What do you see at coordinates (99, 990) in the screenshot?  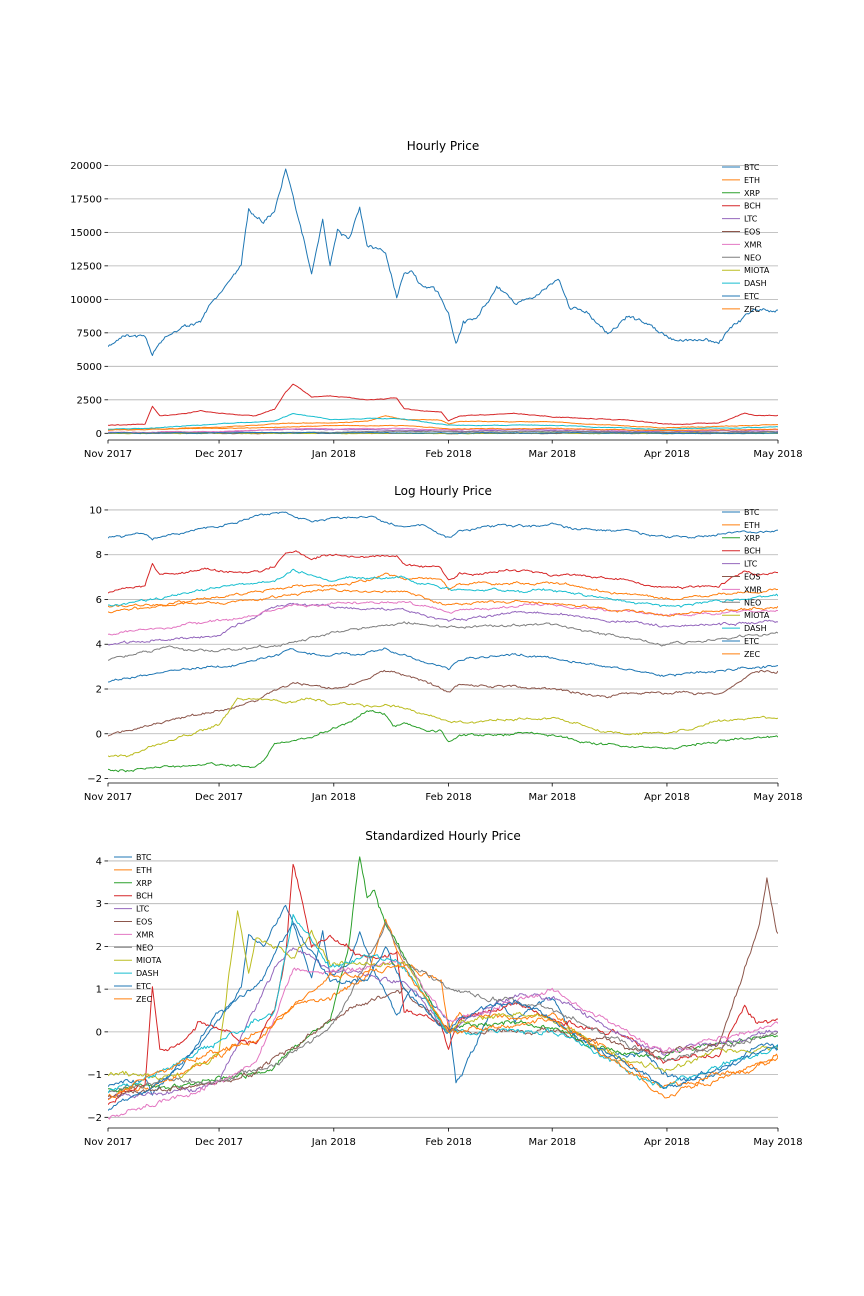 I see `y-tick-label: 1` at bounding box center [99, 990].